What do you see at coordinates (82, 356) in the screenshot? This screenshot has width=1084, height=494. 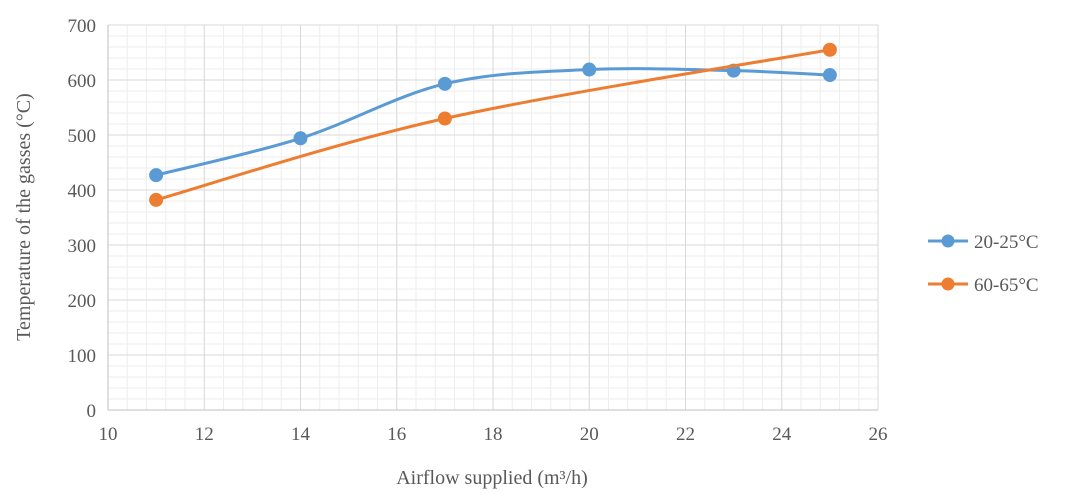 I see `y-tick-label: 100` at bounding box center [82, 356].